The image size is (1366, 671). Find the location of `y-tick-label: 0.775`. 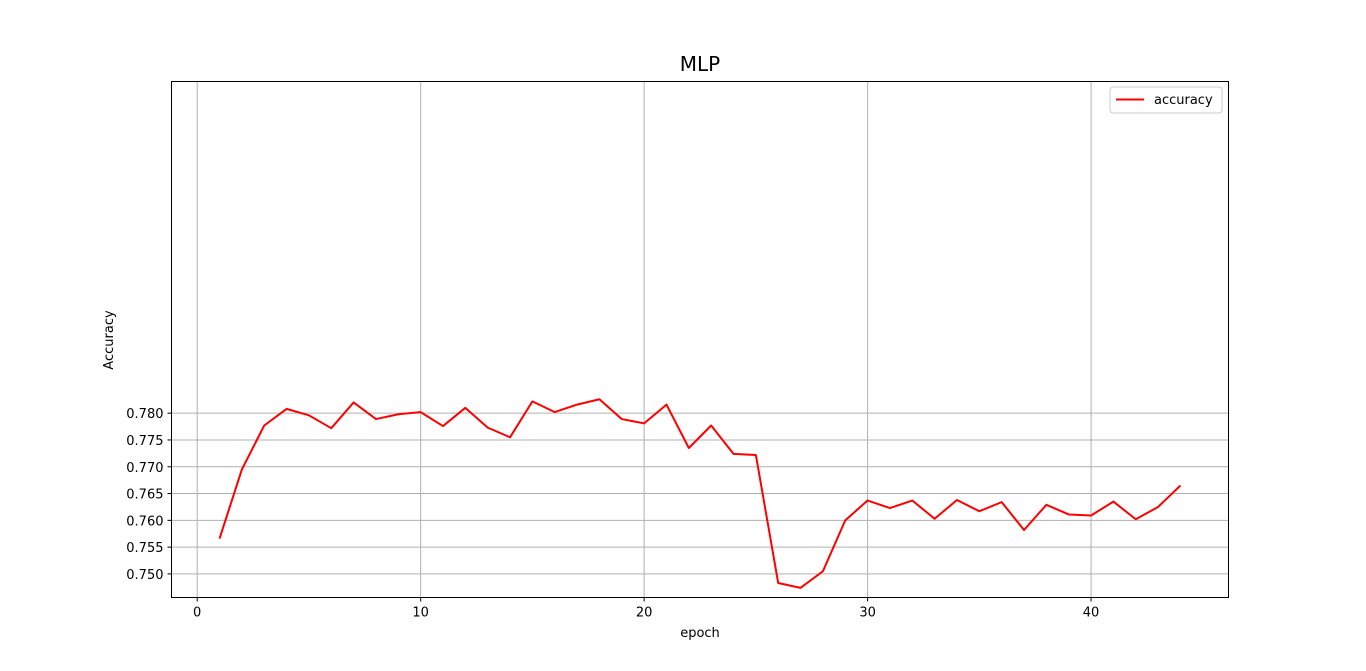

y-tick-label: 0.775 is located at coordinates (144, 441).